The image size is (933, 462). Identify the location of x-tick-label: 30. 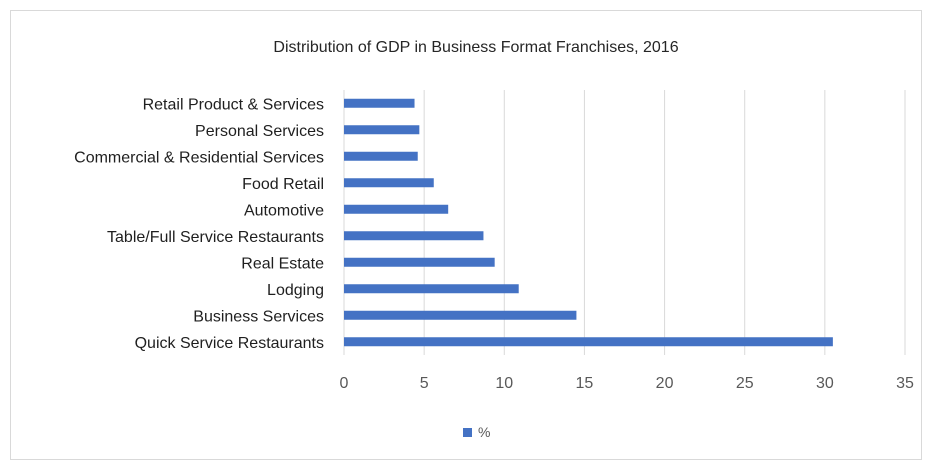
(825, 383).